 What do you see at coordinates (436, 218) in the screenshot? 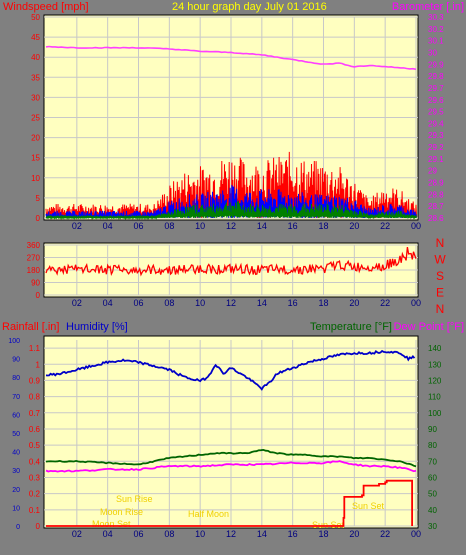
I see `barometer-y-tick-label: 28.6` at bounding box center [436, 218].